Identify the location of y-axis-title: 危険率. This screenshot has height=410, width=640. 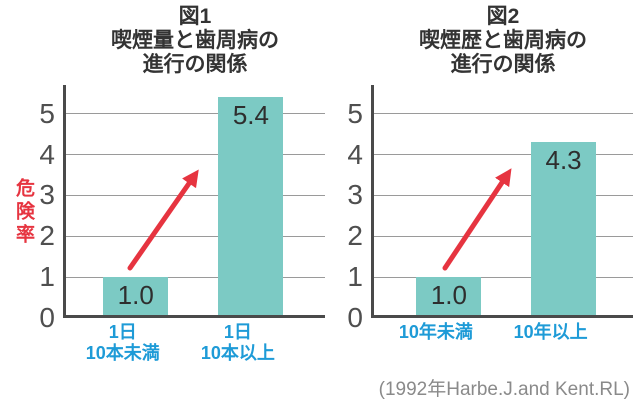
(23, 212).